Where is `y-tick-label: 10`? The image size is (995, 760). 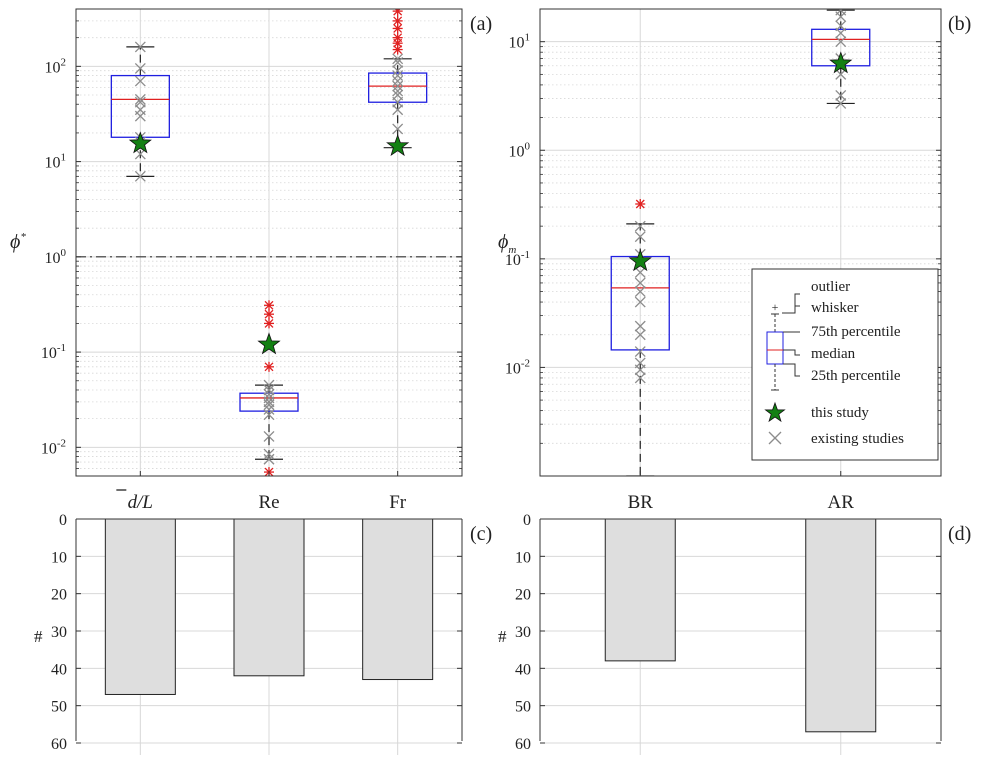
y-tick-label: 10 is located at coordinates (59, 557).